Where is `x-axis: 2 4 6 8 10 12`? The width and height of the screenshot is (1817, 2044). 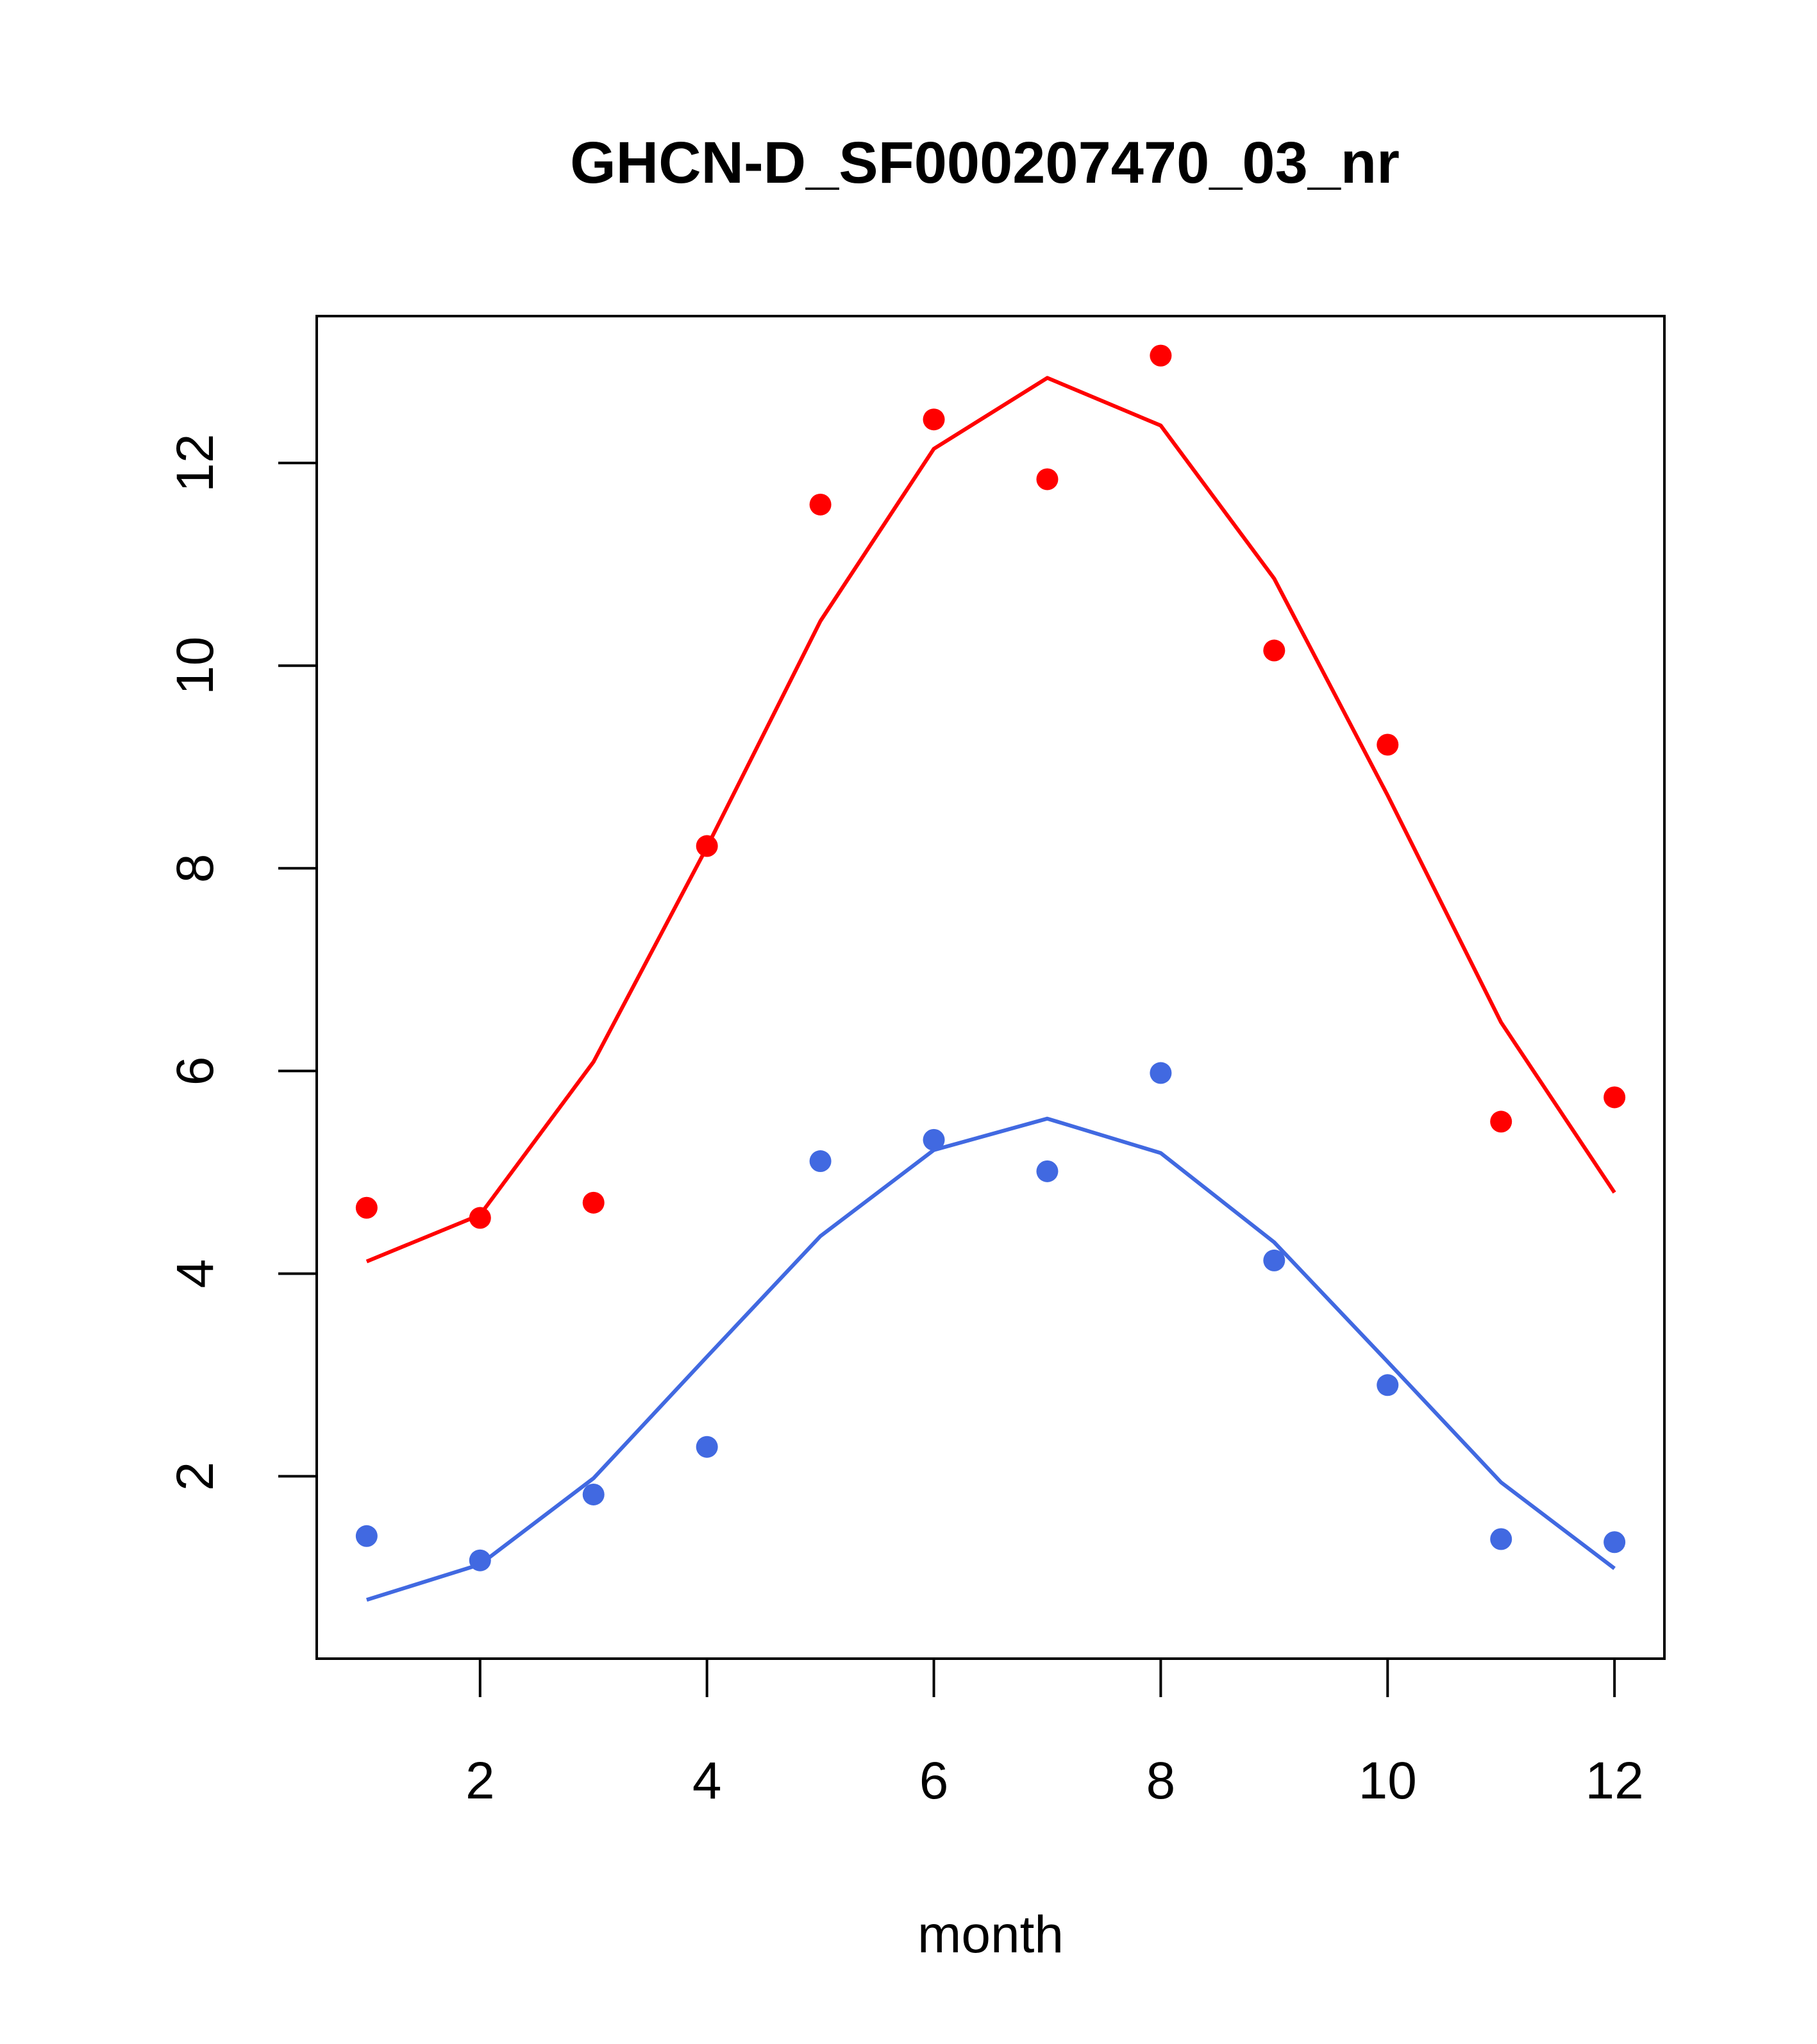
x-axis: 2 4 6 8 10 12 is located at coordinates (1054, 1733).